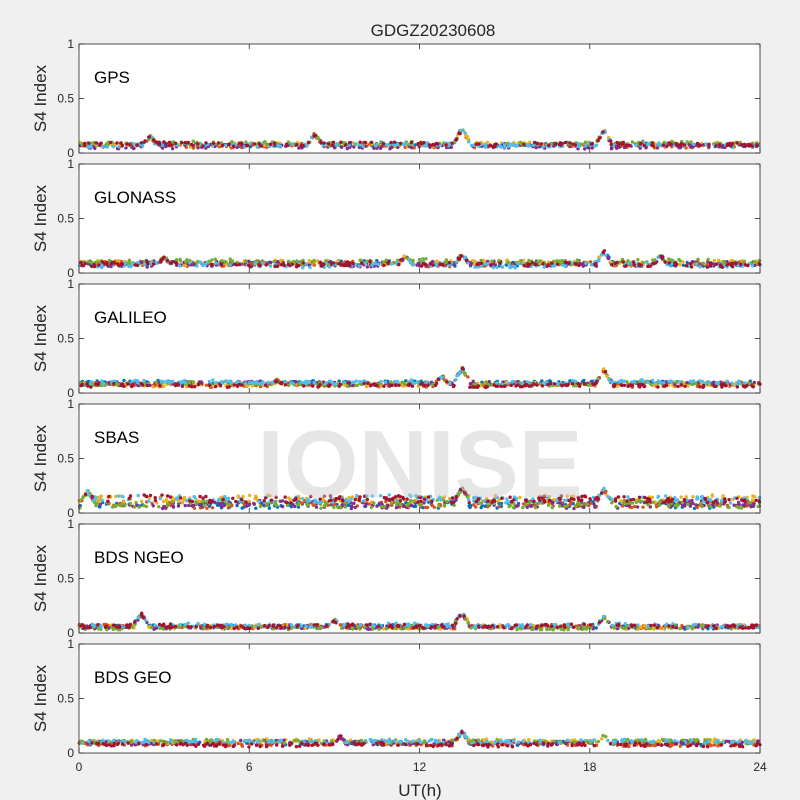 This screenshot has width=800, height=800. Describe the element at coordinates (419, 338) in the screenshot. I see `plot-area` at that location.